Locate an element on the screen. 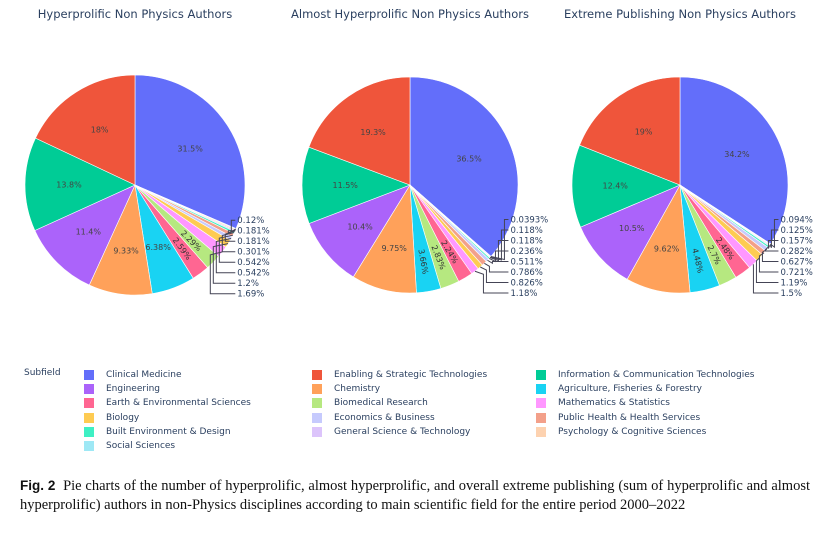 The height and width of the screenshot is (555, 828). slice-label-outside: 0.0393% is located at coordinates (529, 221).